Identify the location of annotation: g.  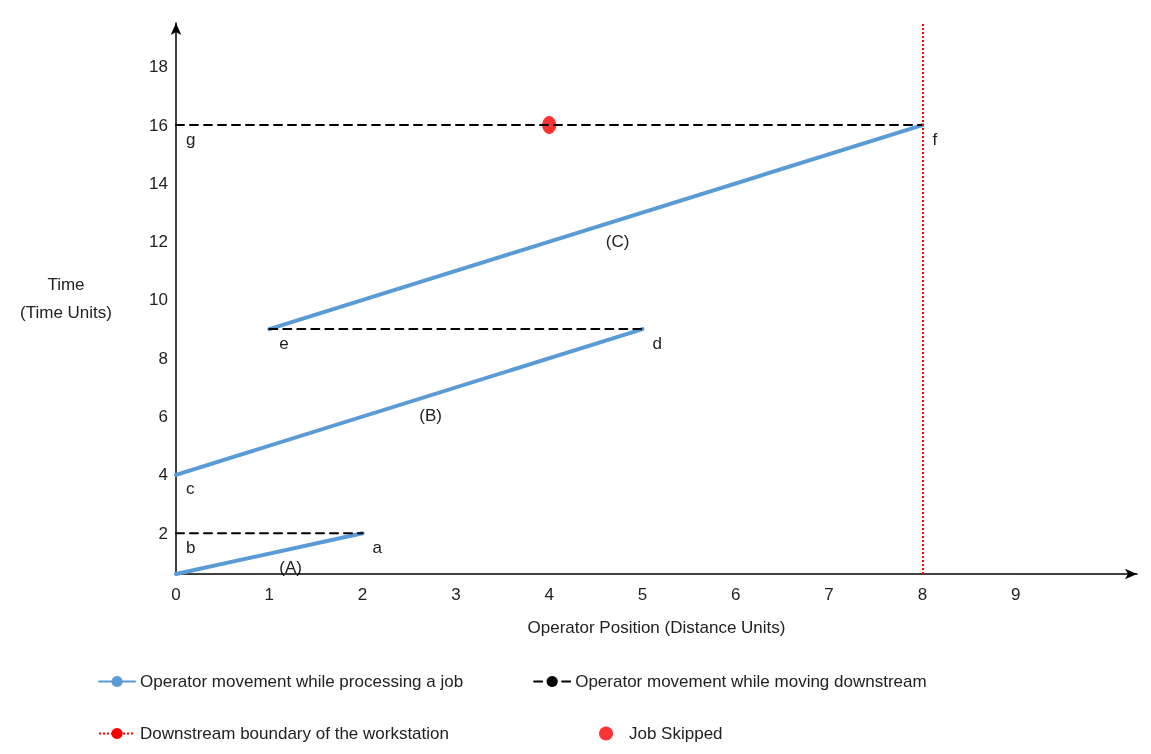
(191, 139).